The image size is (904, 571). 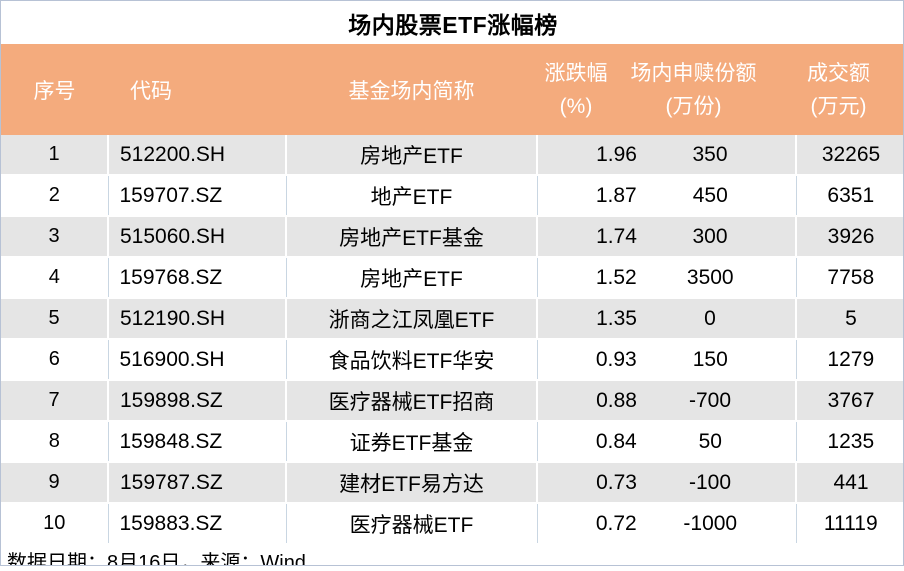 What do you see at coordinates (55, 442) in the screenshot?
I see `cell-rank: 8` at bounding box center [55, 442].